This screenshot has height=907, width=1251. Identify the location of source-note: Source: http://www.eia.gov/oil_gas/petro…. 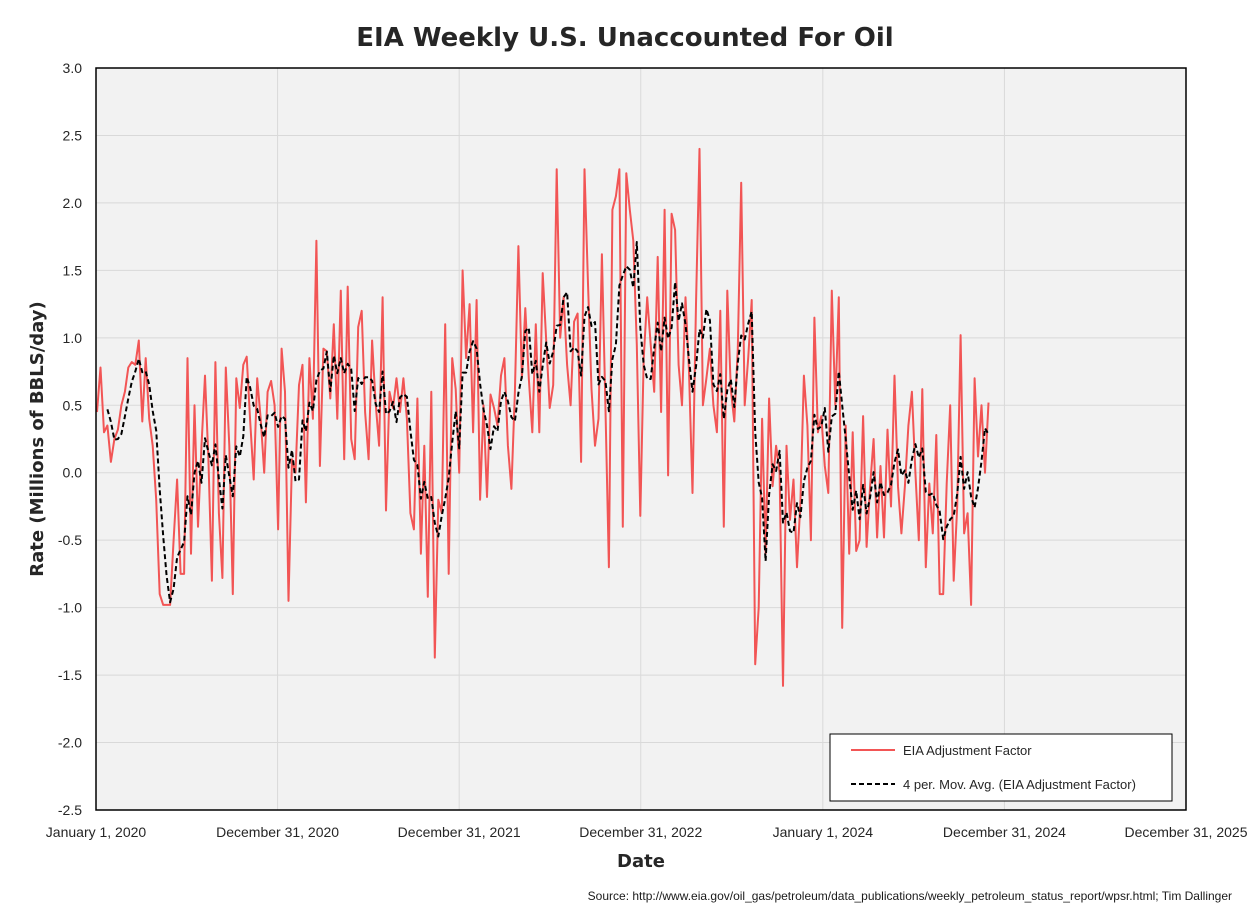
(910, 896).